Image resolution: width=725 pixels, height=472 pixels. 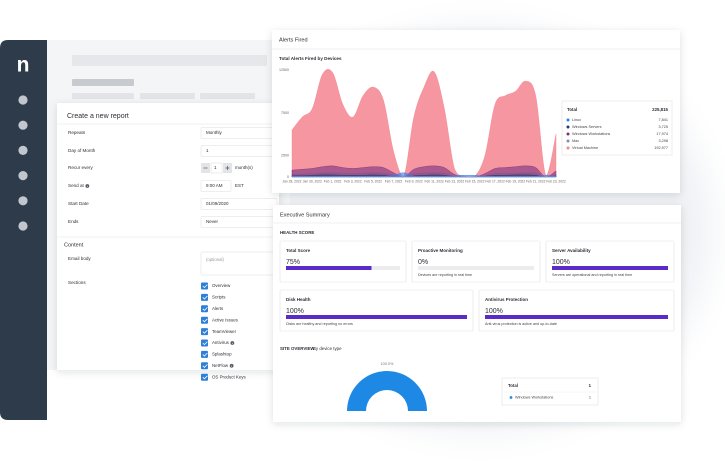 I want to click on legend-label: Mac, so click(x=575, y=141).